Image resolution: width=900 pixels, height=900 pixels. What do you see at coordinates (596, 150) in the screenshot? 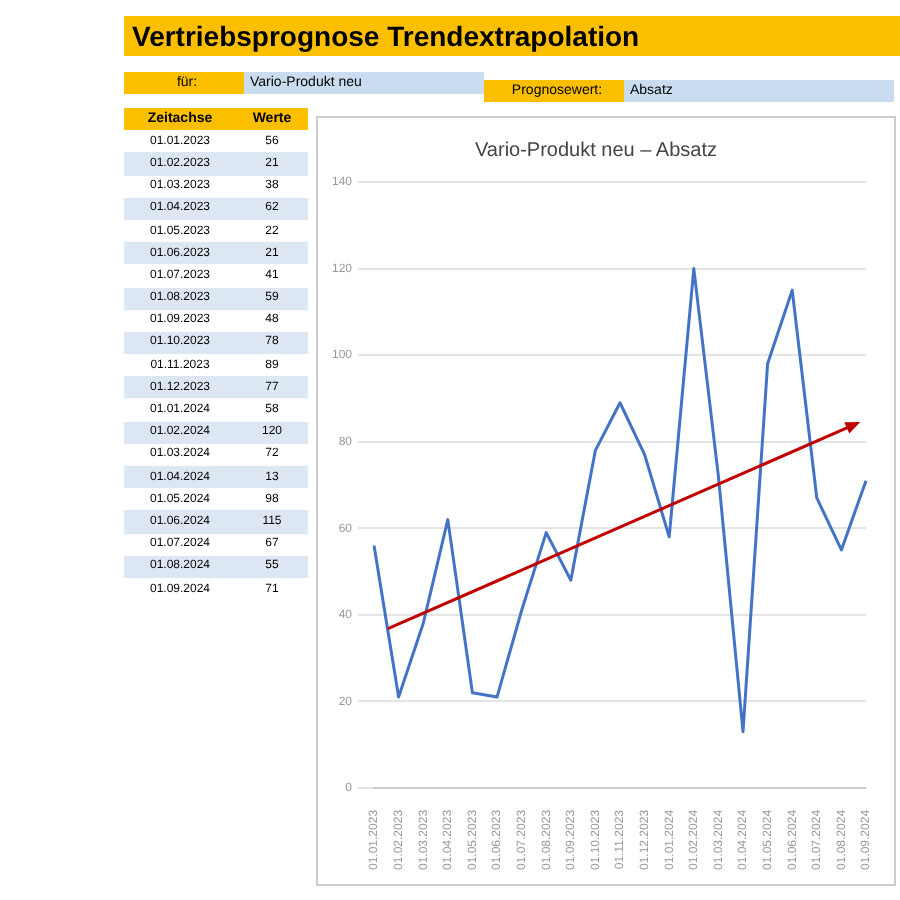
I see `chart-subtitle: Vario-Produkt neu – Absatz` at bounding box center [596, 150].